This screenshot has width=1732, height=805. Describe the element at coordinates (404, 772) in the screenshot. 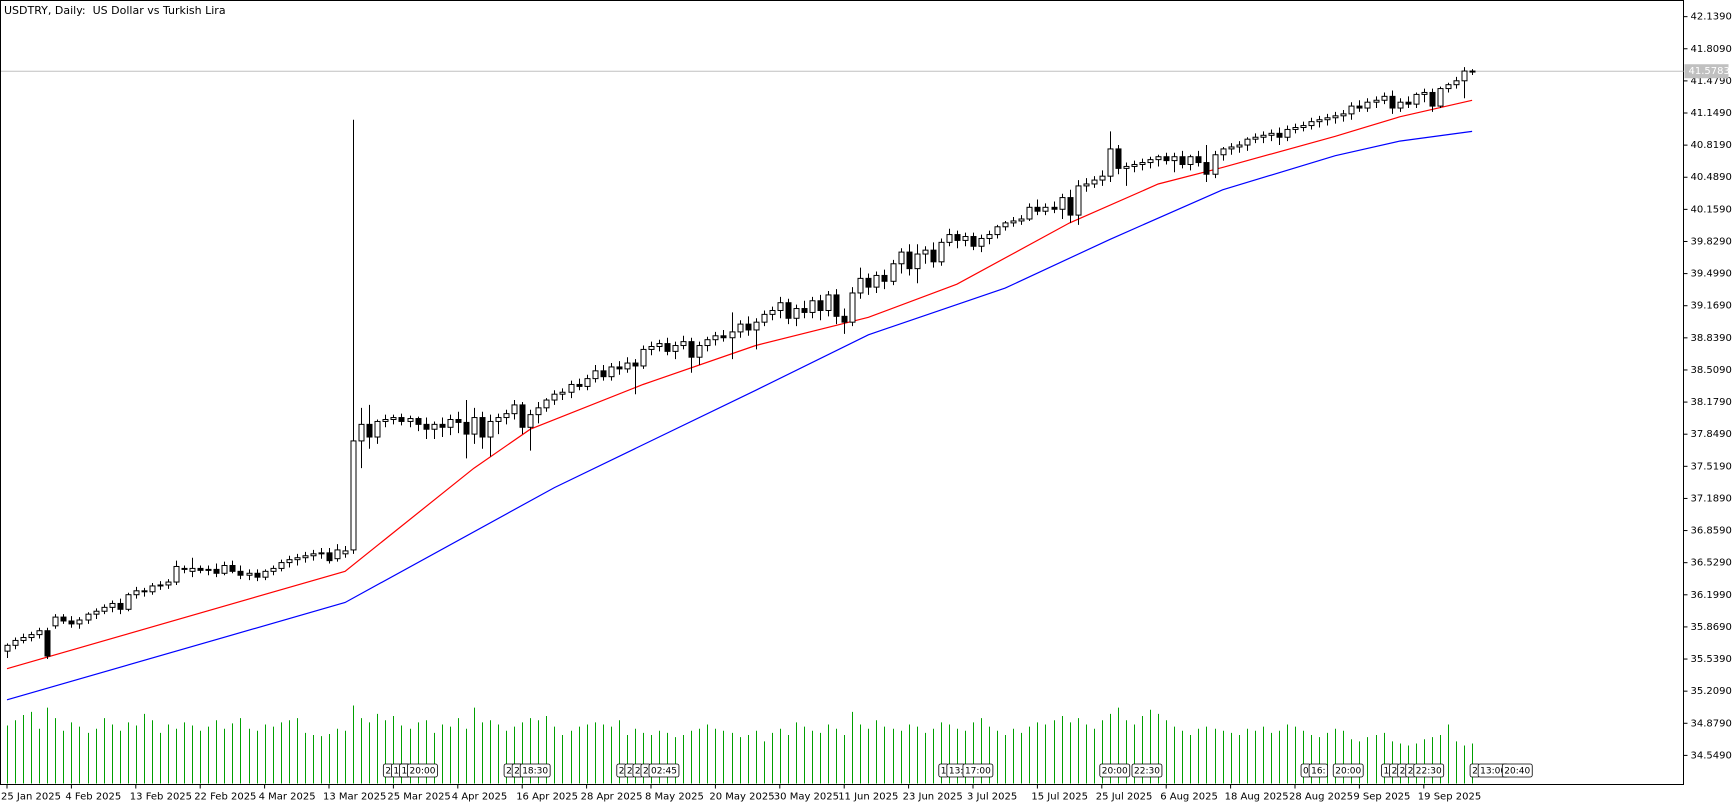

I see `event-label: 1` at that location.